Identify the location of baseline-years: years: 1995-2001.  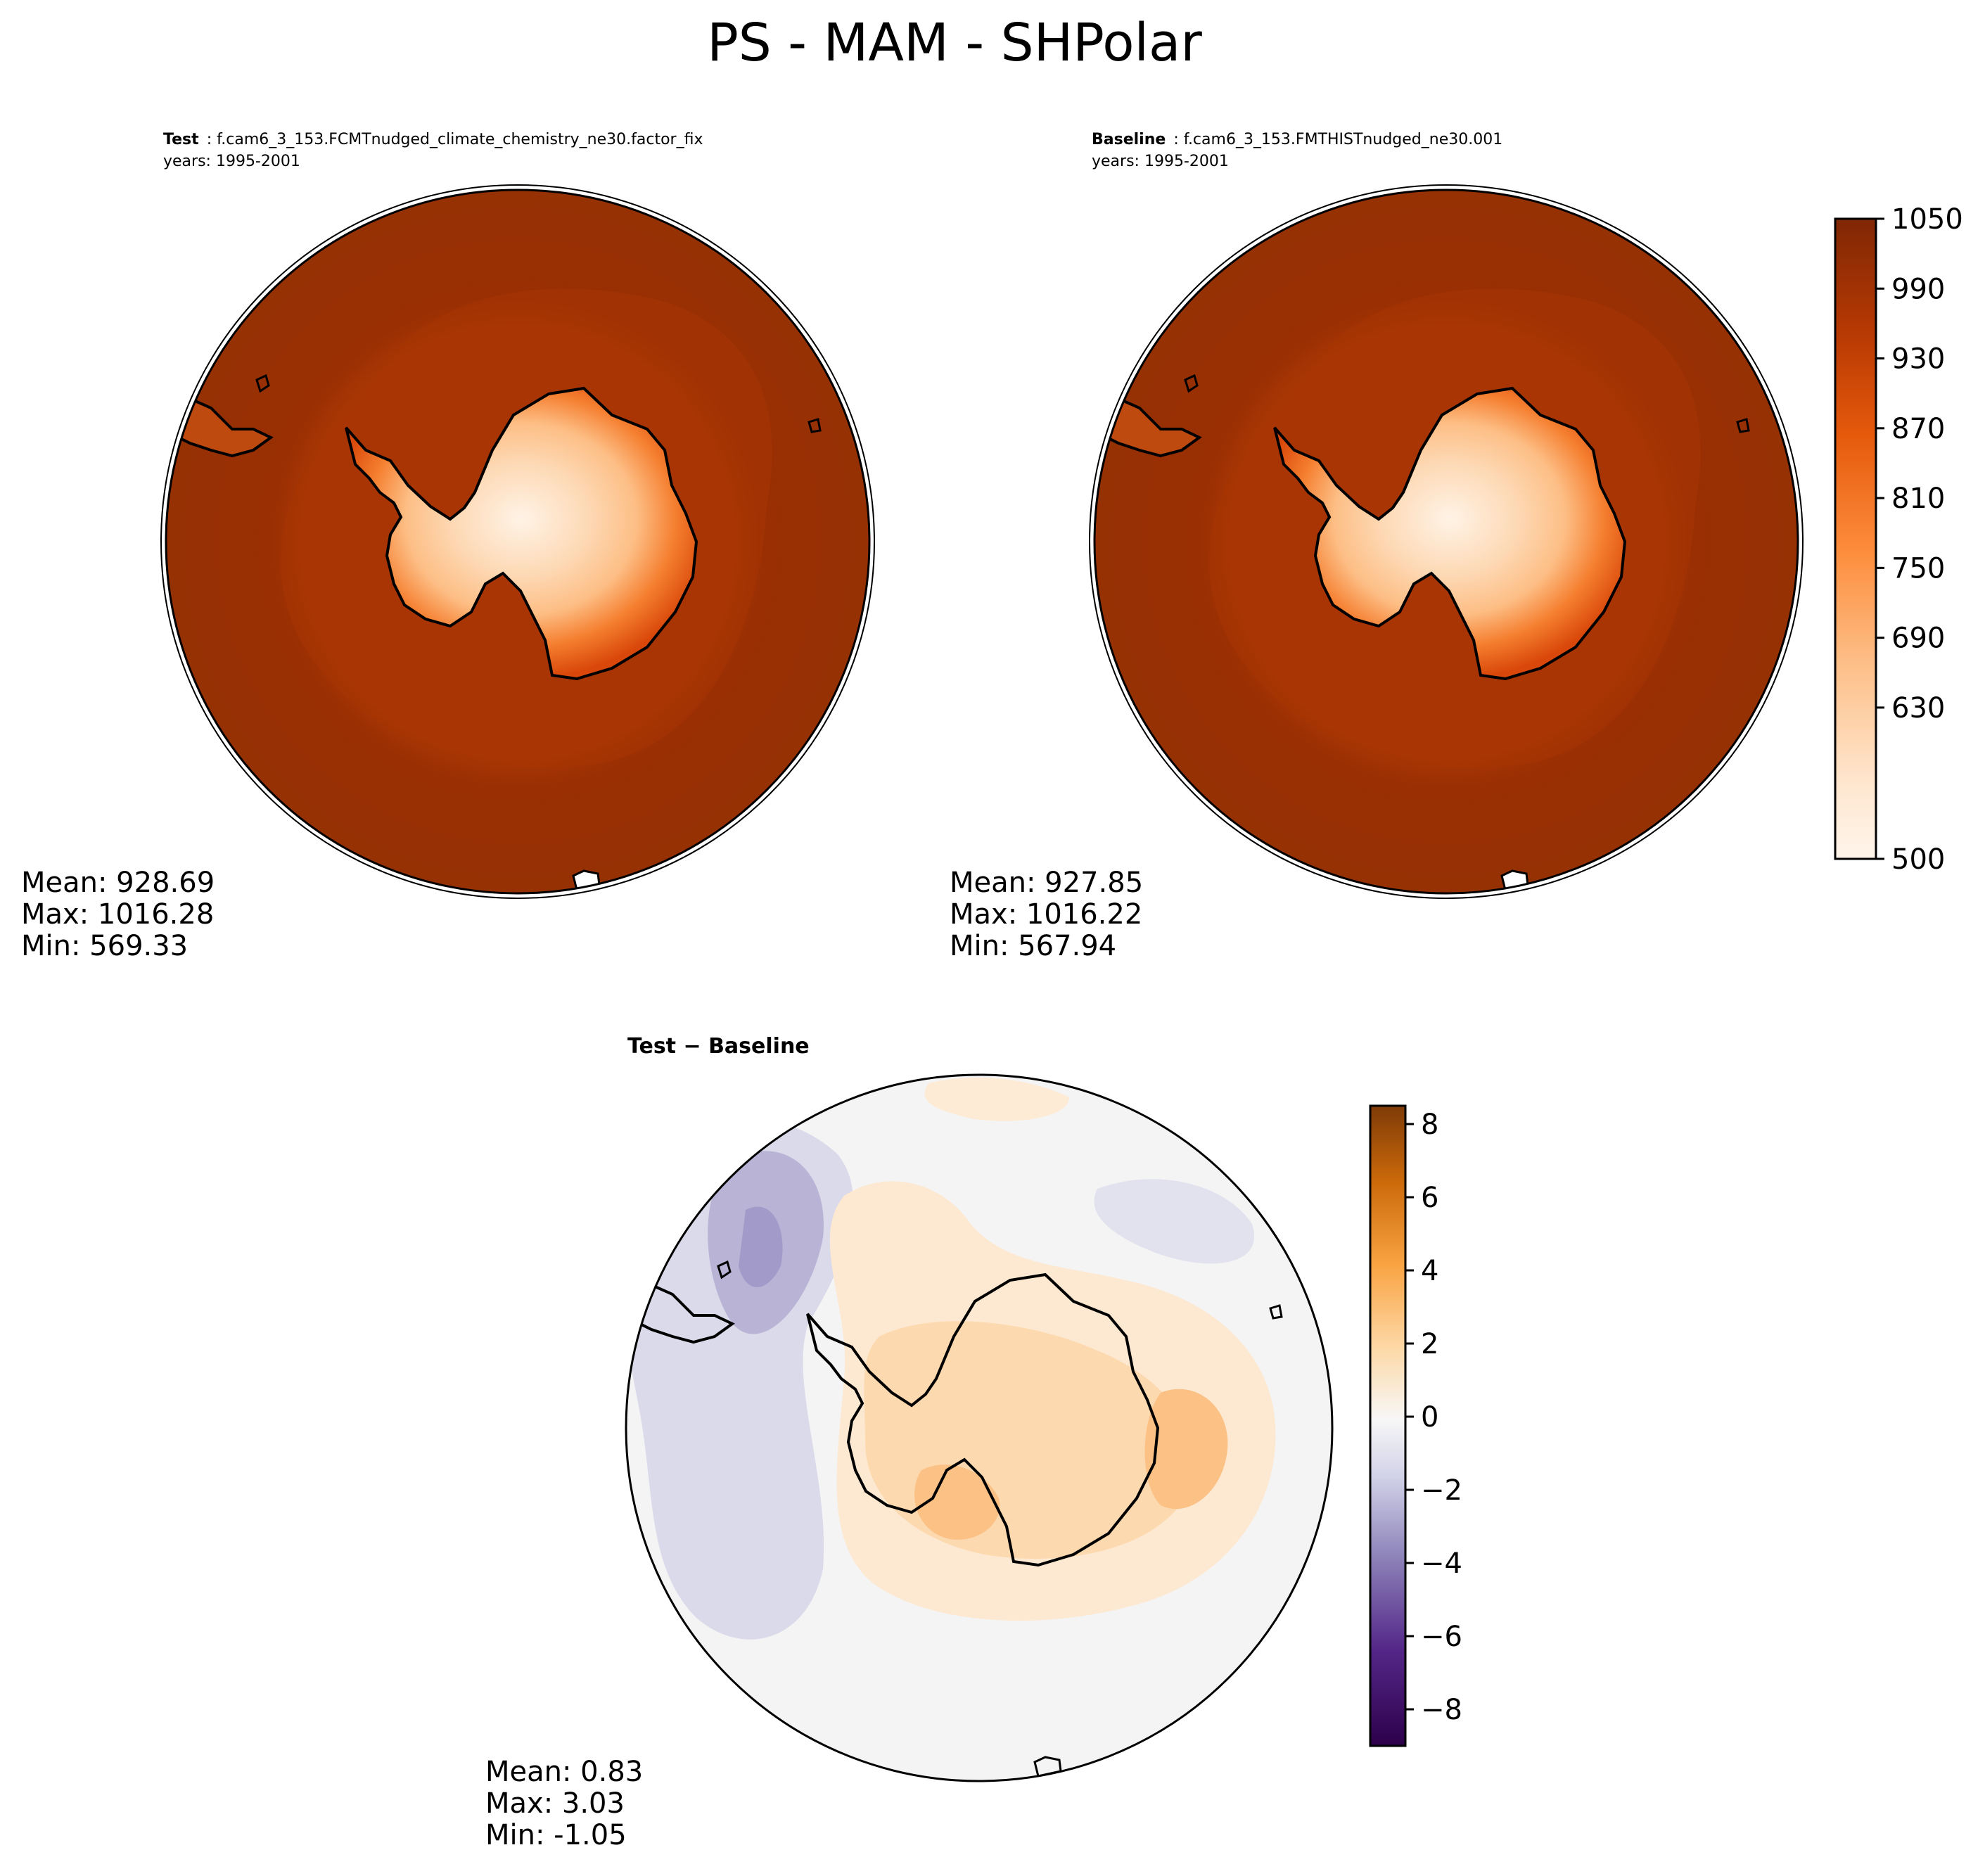
(1160, 161).